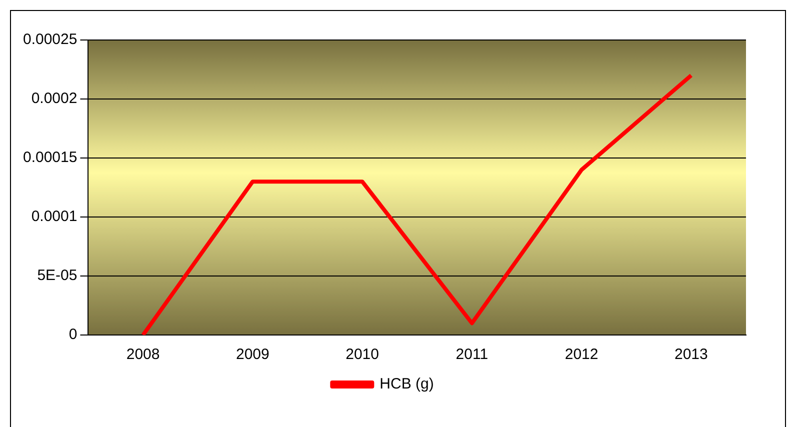 This screenshot has width=796, height=427. Describe the element at coordinates (54, 217) in the screenshot. I see `y-tick-label: 0.0001` at that location.